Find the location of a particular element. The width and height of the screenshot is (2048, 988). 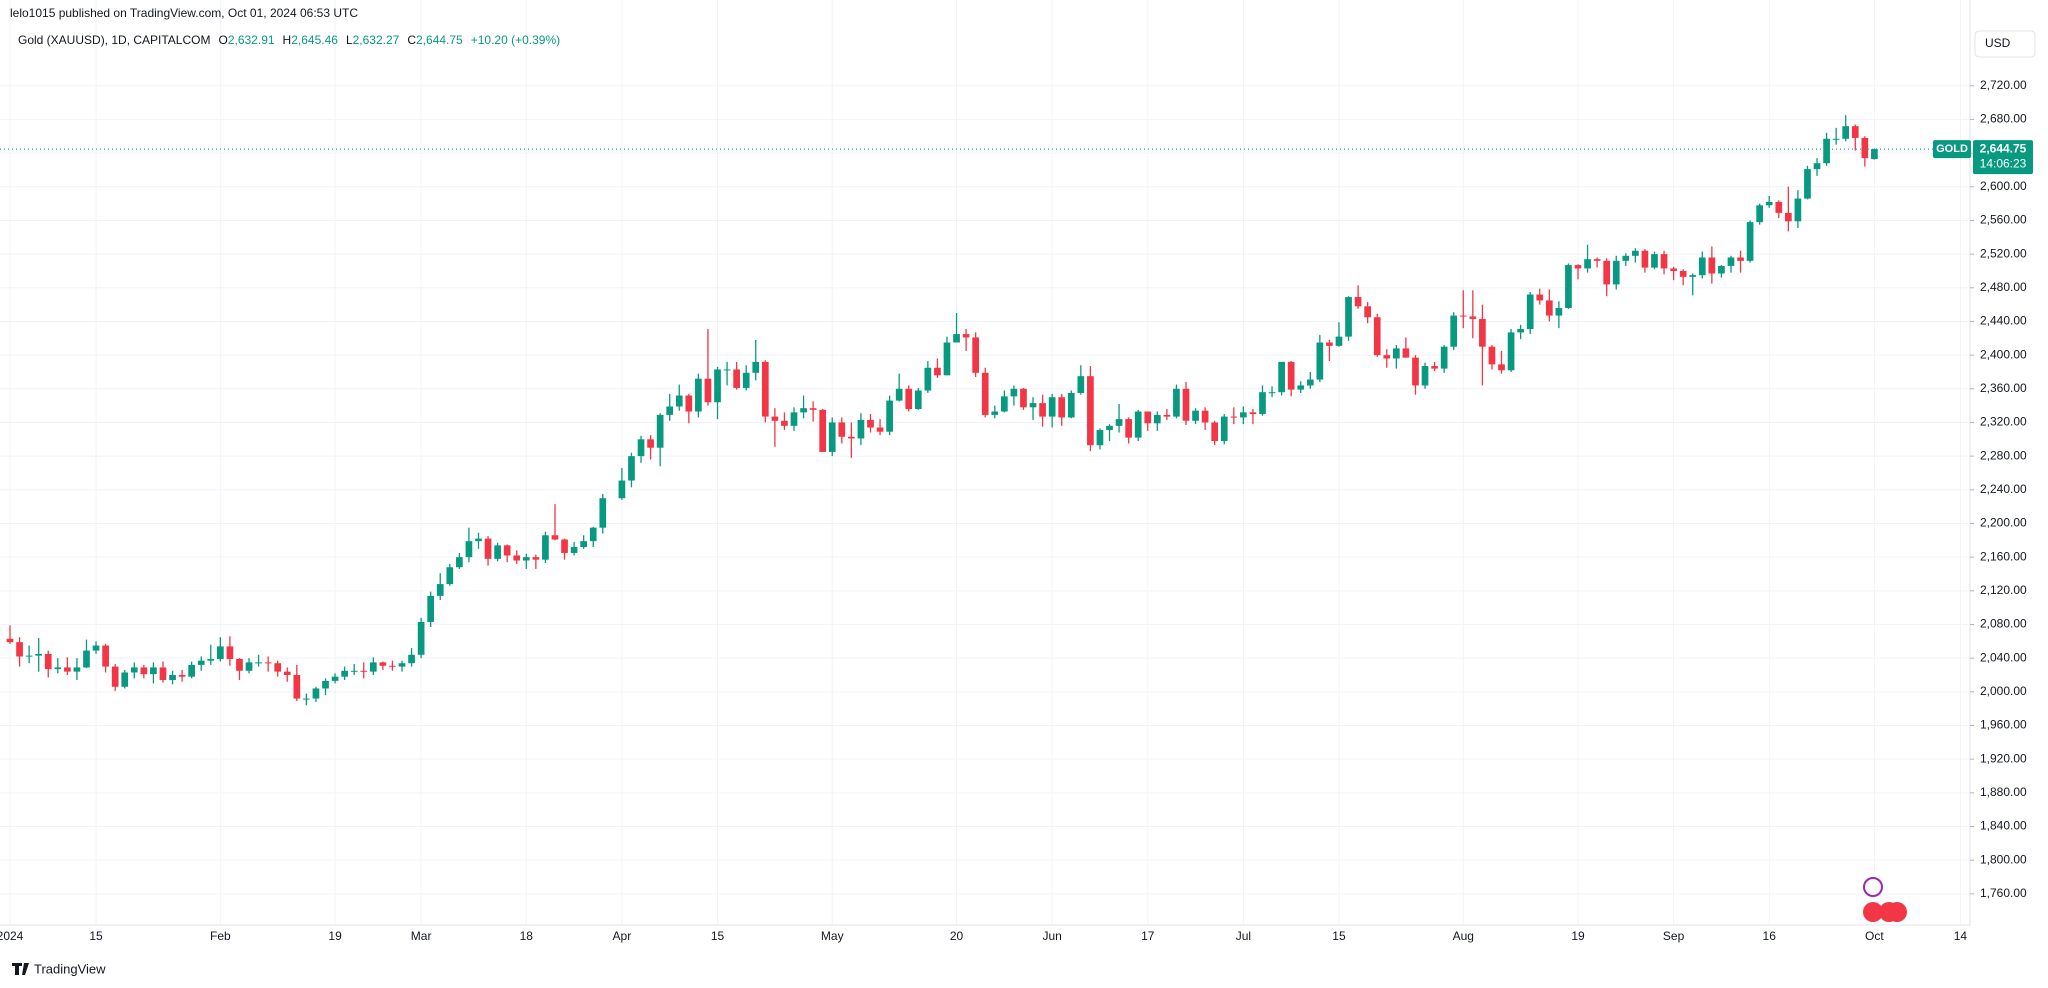

y-tick-label: 2,720.00 is located at coordinates (2003, 85).